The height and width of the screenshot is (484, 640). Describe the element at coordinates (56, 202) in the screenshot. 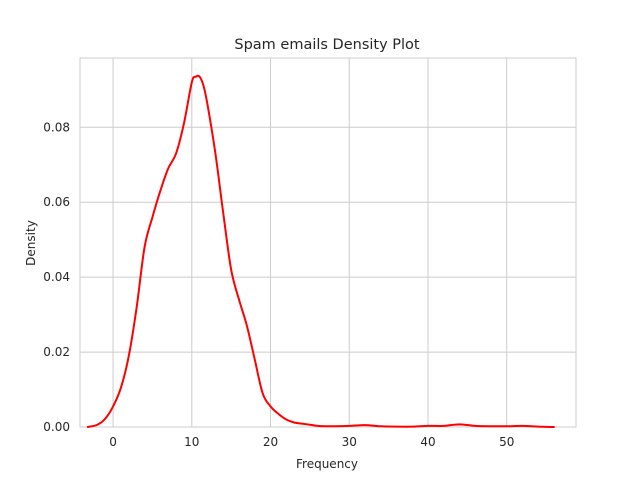

I see `y-tick-label: 0.06` at that location.